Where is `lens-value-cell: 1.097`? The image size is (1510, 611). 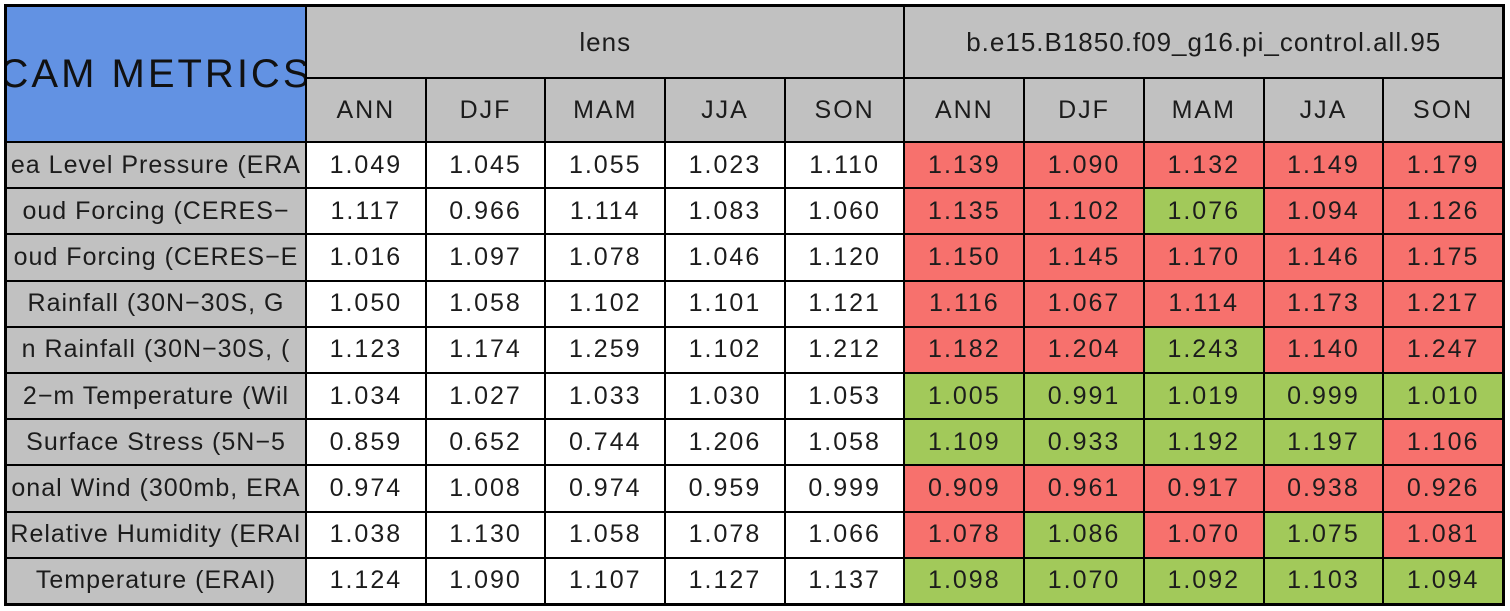
lens-value-cell: 1.097 is located at coordinates (484, 256).